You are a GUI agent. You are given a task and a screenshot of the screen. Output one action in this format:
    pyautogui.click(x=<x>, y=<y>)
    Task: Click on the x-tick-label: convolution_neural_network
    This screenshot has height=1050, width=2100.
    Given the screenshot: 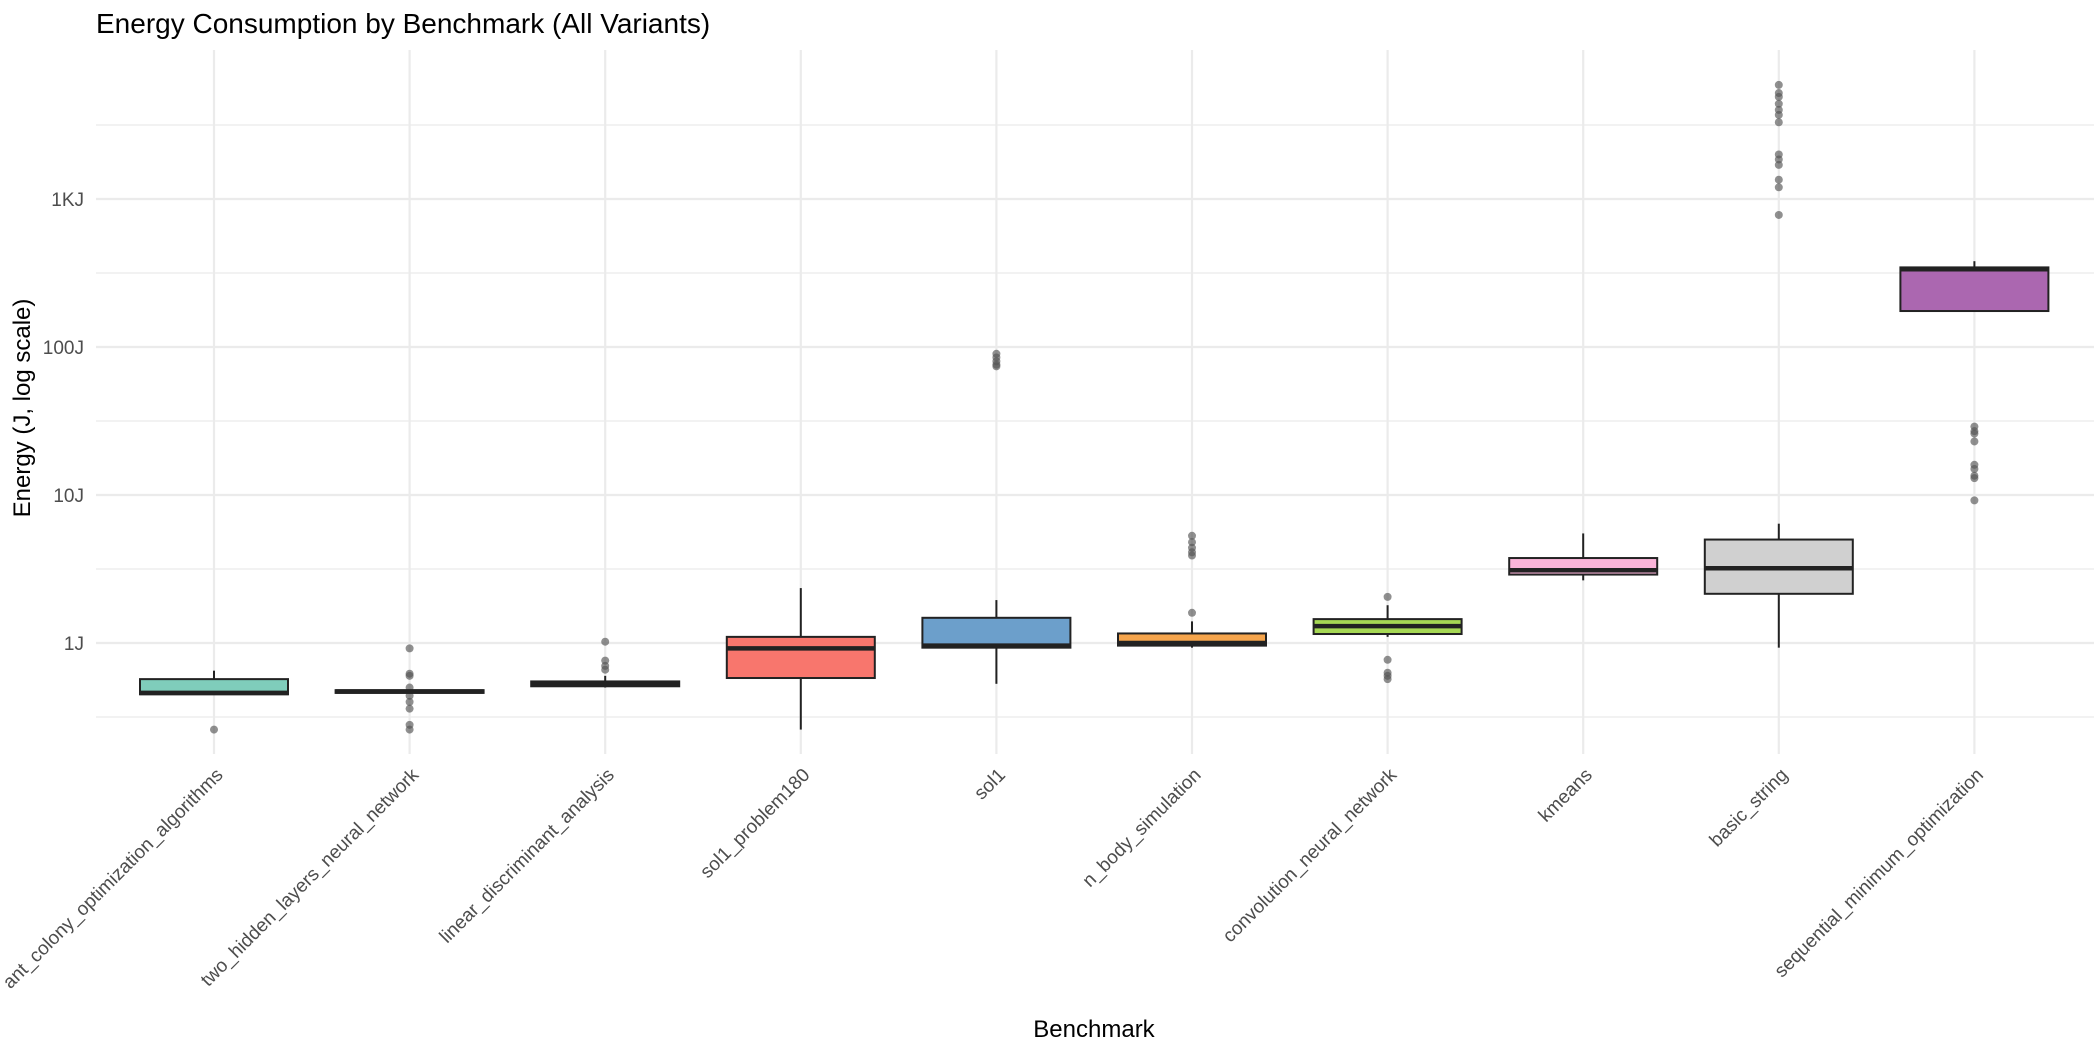 What is the action you would take?
    pyautogui.click(x=1310, y=855)
    